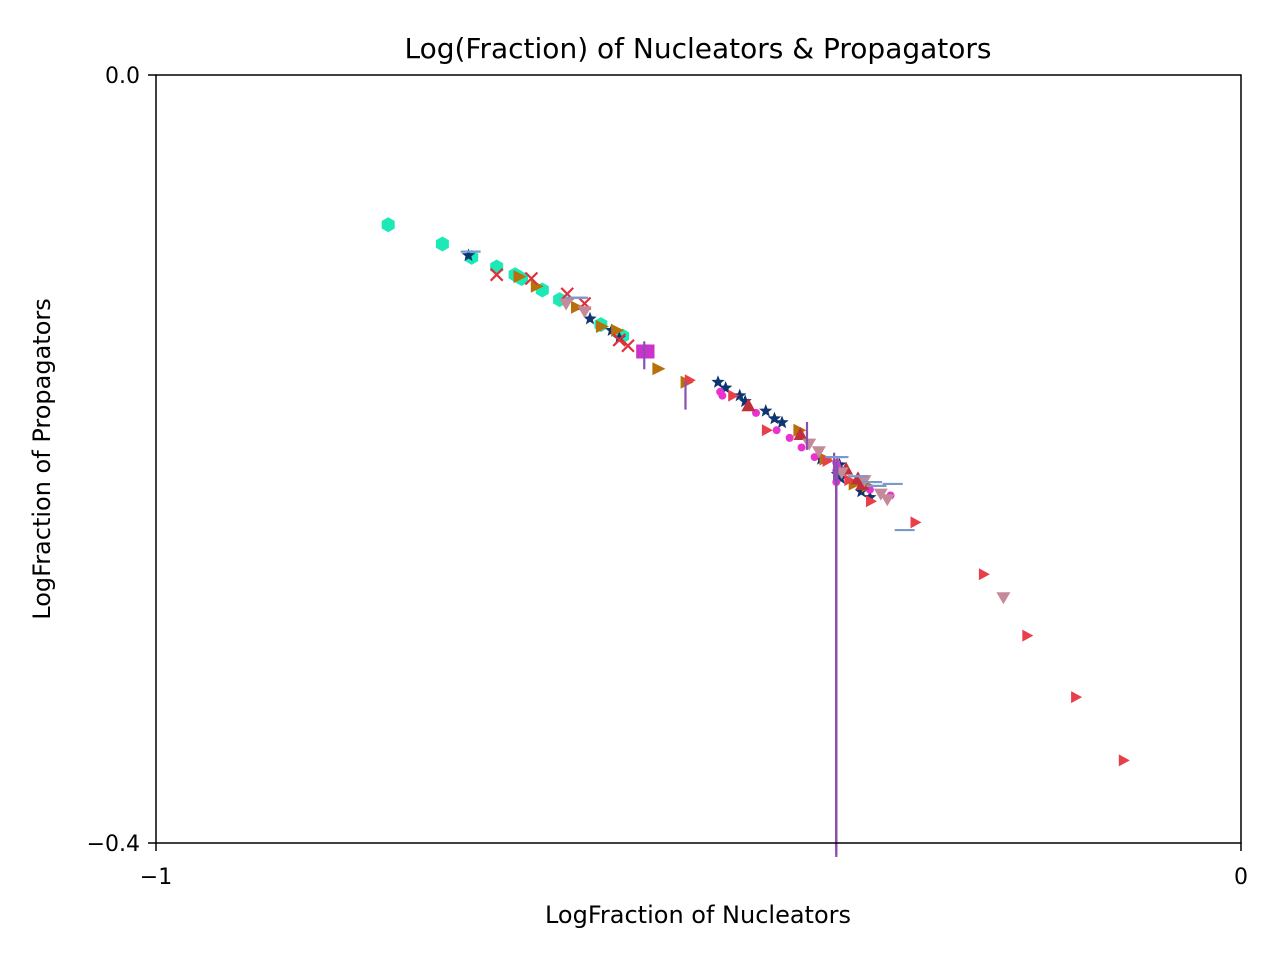 The width and height of the screenshot is (1280, 960). Describe the element at coordinates (122, 76) in the screenshot. I see `y-tick-label-top: 0.0` at that location.